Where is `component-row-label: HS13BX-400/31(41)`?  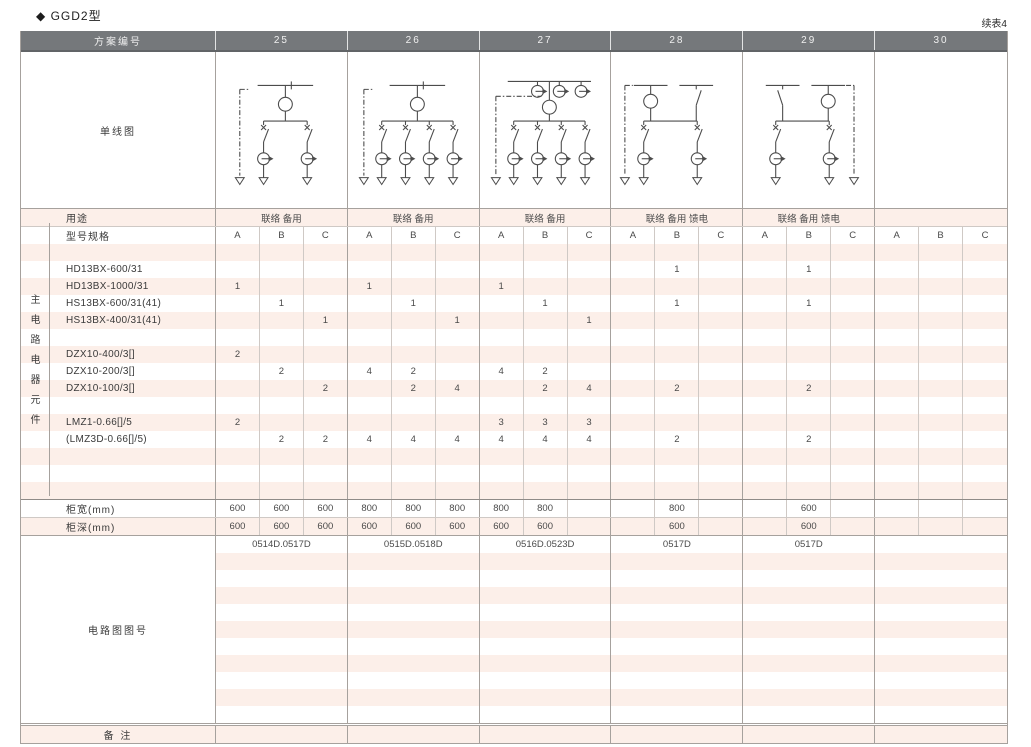 component-row-label: HS13BX-400/31(41) is located at coordinates (118, 320).